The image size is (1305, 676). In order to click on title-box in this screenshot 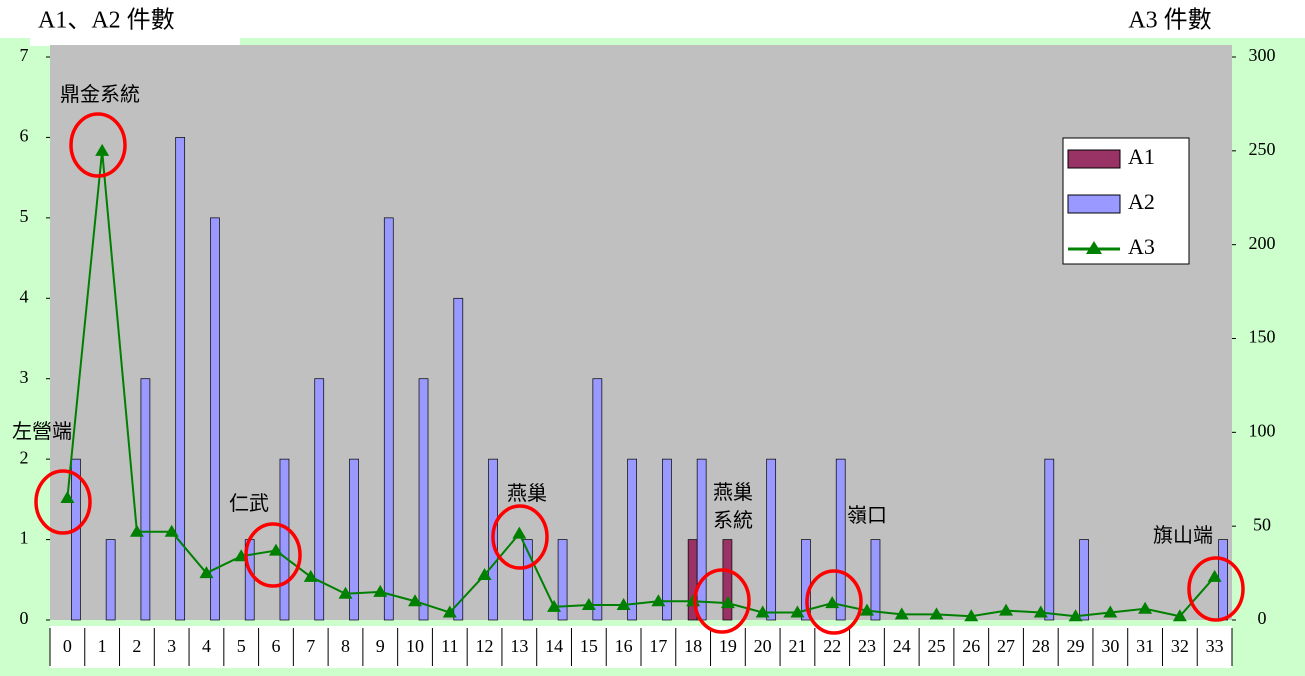, I will do `click(135, 23)`.